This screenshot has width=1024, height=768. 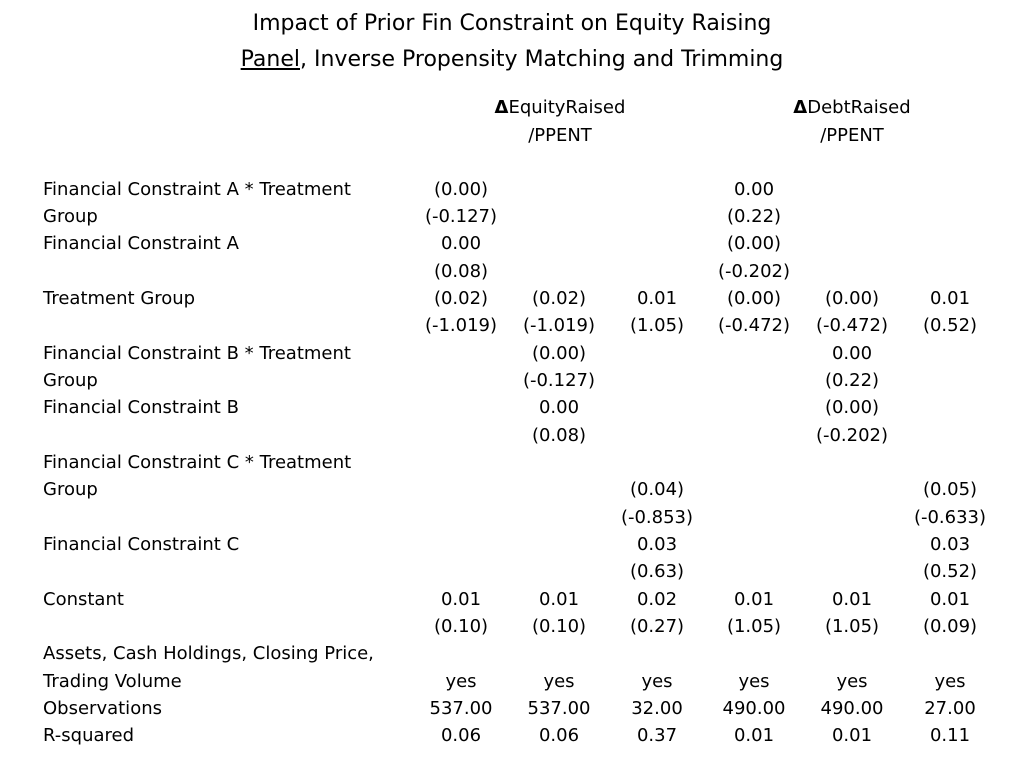 What do you see at coordinates (567, 107) in the screenshot?
I see `header-equity-label: EquityRaised` at bounding box center [567, 107].